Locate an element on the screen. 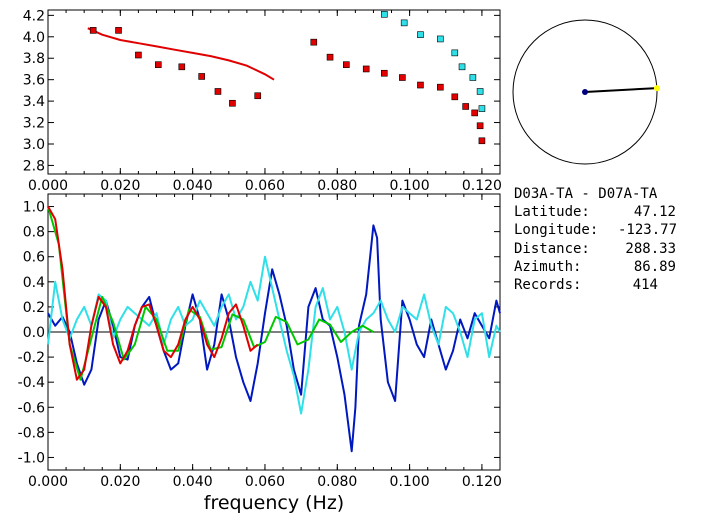 The width and height of the screenshot is (703, 519). station-a-marker is located at coordinates (585, 92).